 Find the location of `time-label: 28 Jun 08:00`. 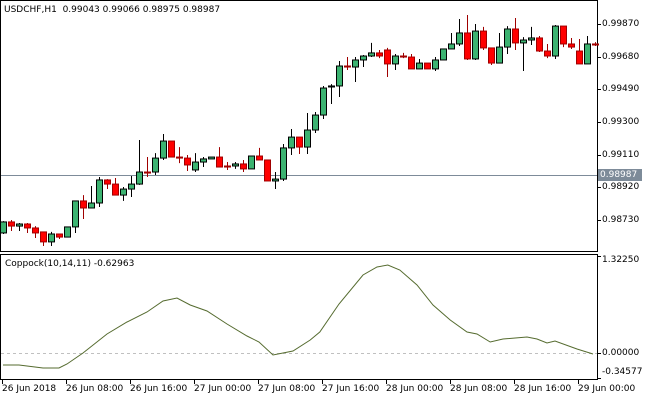

time-label: 28 Jun 08:00 is located at coordinates (479, 389).